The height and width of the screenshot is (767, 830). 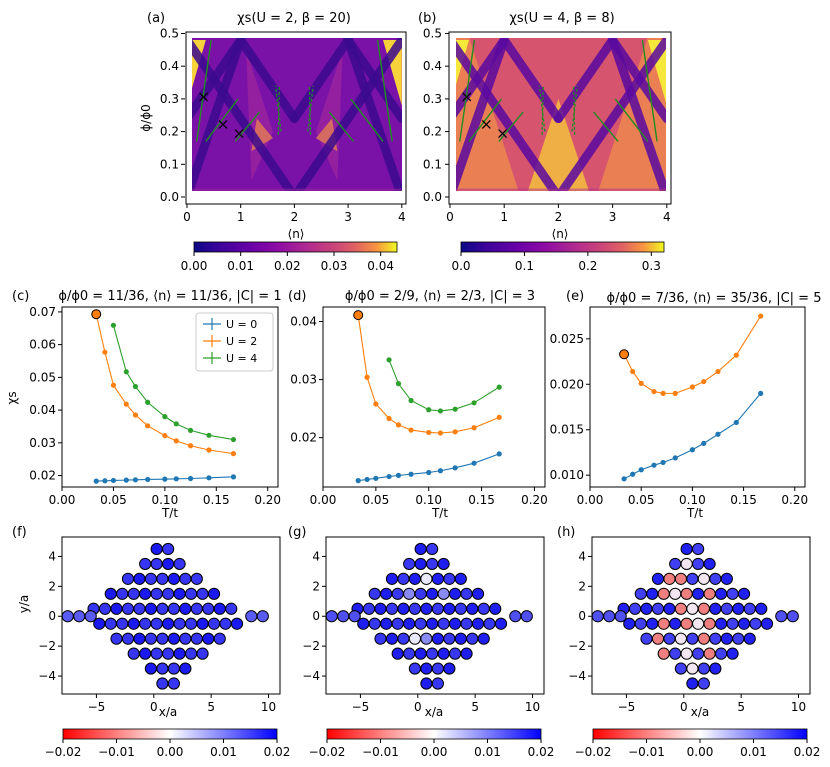 I want to click on panel-e-title: ϕ/ϕ0 = 7/36, ⟨n⟩ = 35/36, |C| = 5, so click(x=714, y=298).